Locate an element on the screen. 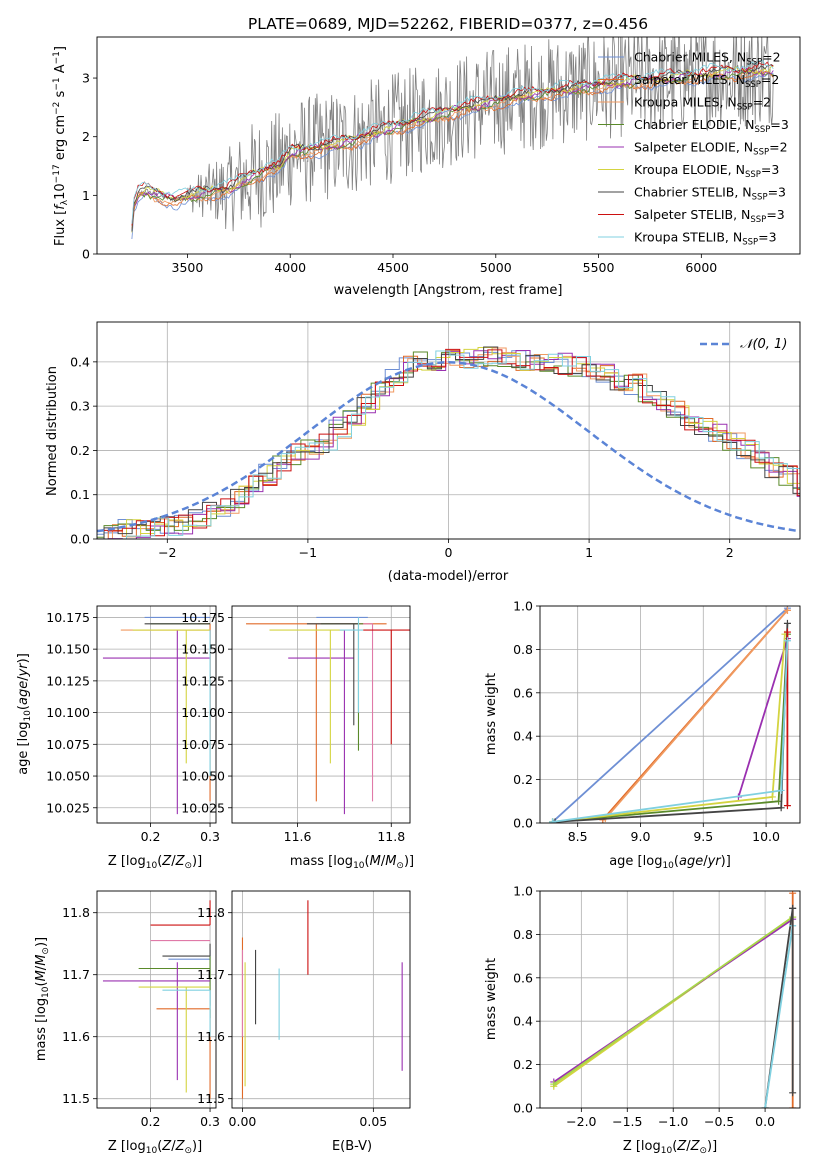 This screenshot has width=819, height=1170. spectrum-legend-label-7: Salpeter STELIB, NSSP=3 is located at coordinates (709, 216).